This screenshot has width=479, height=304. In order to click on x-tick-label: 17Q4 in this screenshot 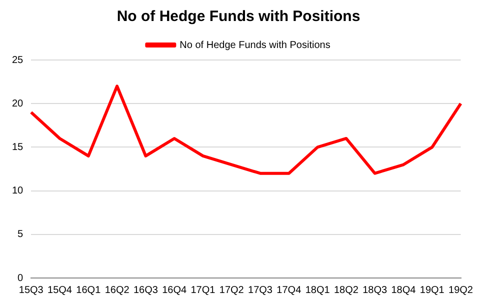, I will do `click(289, 290)`.